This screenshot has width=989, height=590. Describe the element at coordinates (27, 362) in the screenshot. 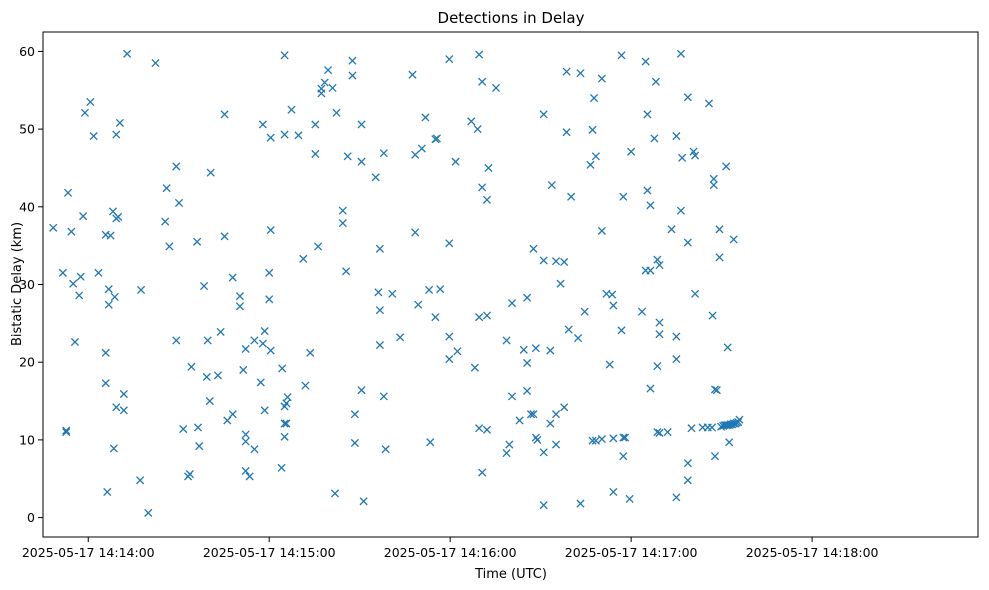

I see `y-tick-label: 20` at that location.